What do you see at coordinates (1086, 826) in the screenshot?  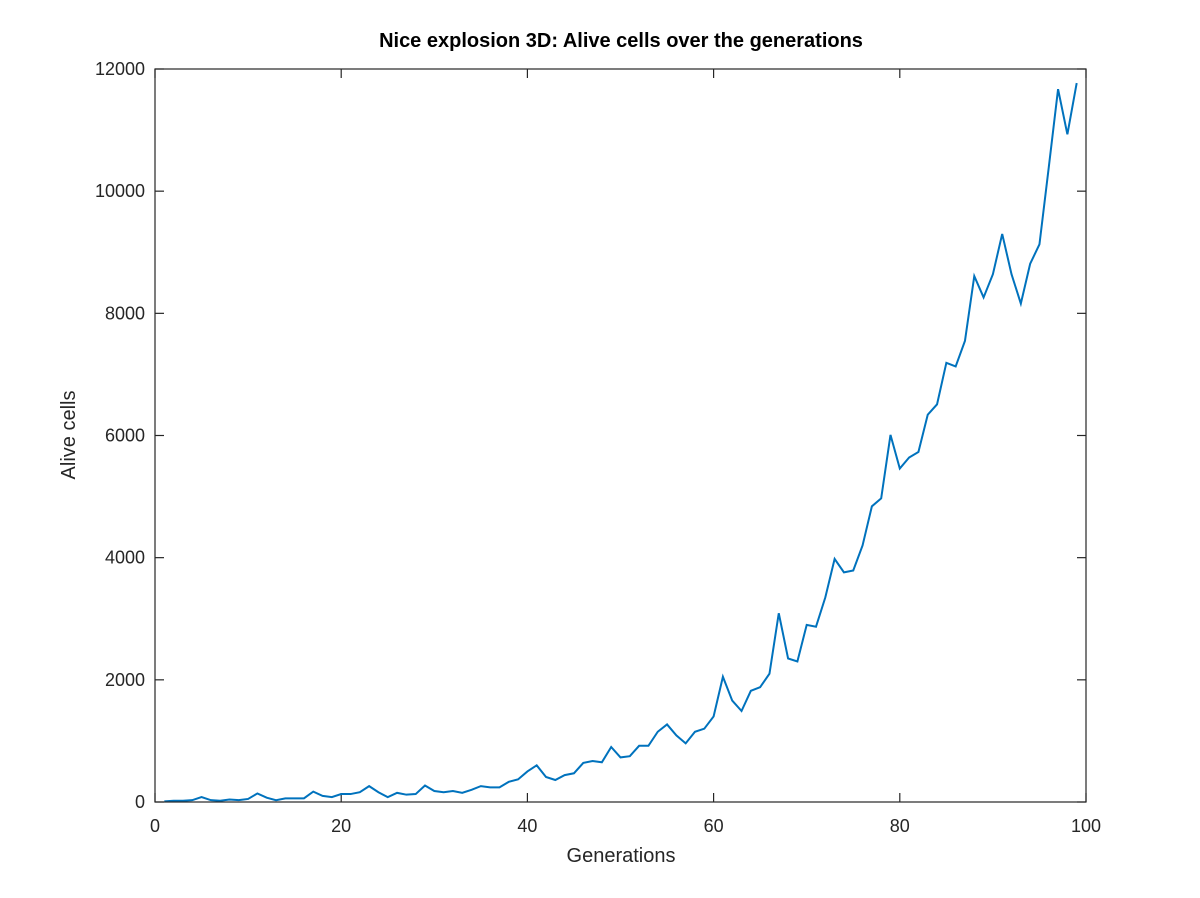 I see `x-tick-label: 100` at bounding box center [1086, 826].